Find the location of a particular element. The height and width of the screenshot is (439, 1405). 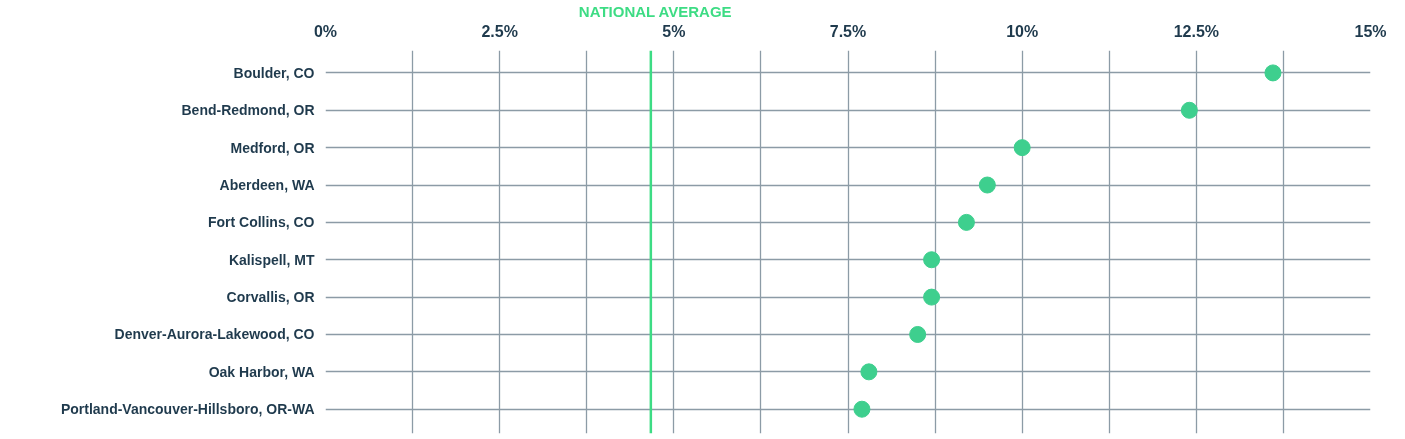

y-tick-label: Kalispell, MT is located at coordinates (271, 259).